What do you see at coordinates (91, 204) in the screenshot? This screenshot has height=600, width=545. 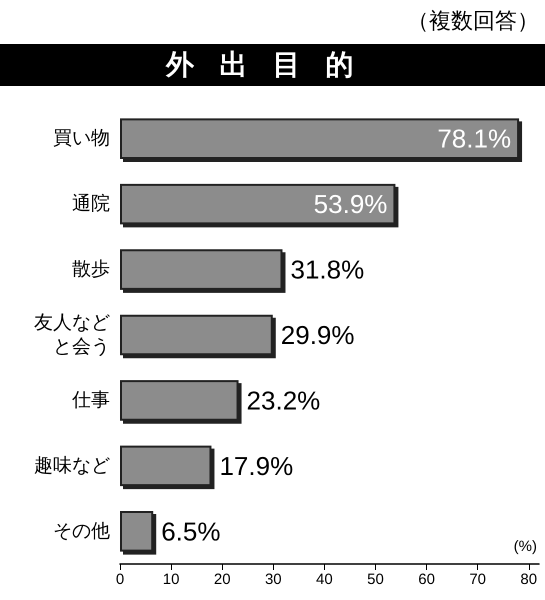 I see `y-tick-label: 通院` at bounding box center [91, 204].